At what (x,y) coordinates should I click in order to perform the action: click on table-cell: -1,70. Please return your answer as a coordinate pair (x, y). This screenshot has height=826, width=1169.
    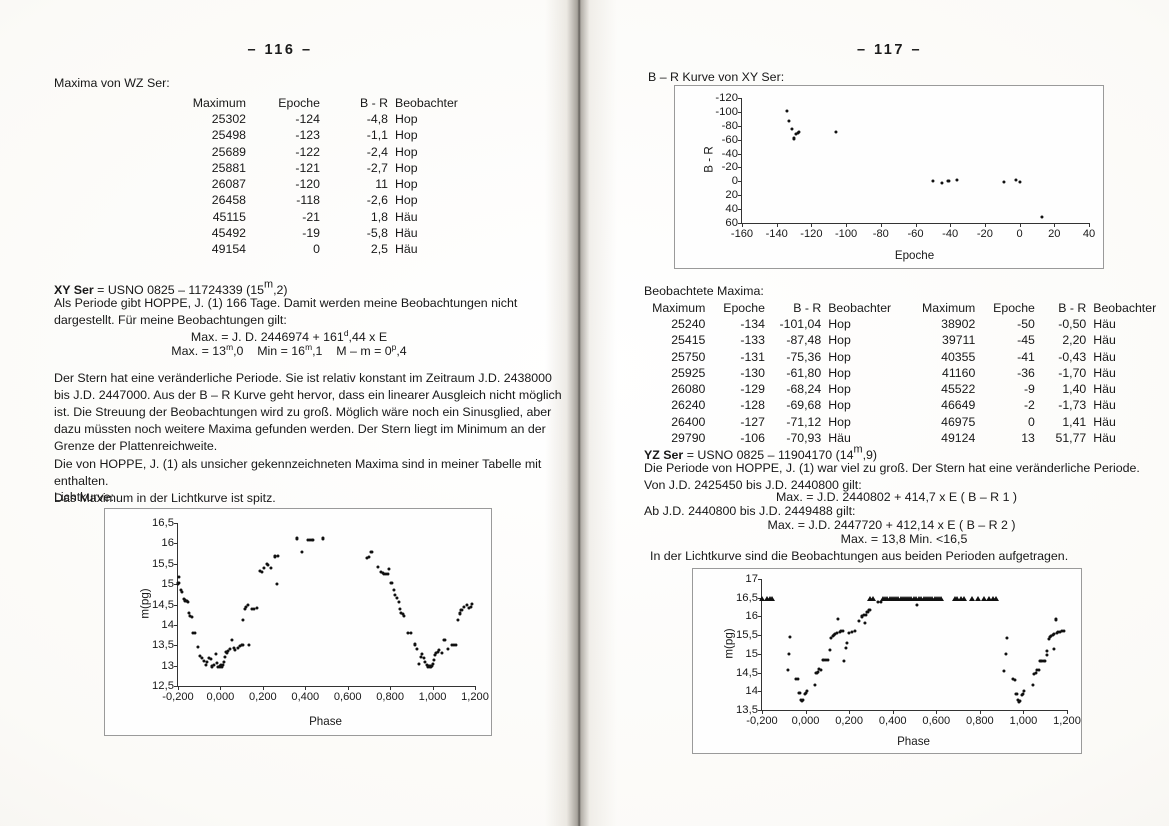
    Looking at the image, I should click on (1072, 372).